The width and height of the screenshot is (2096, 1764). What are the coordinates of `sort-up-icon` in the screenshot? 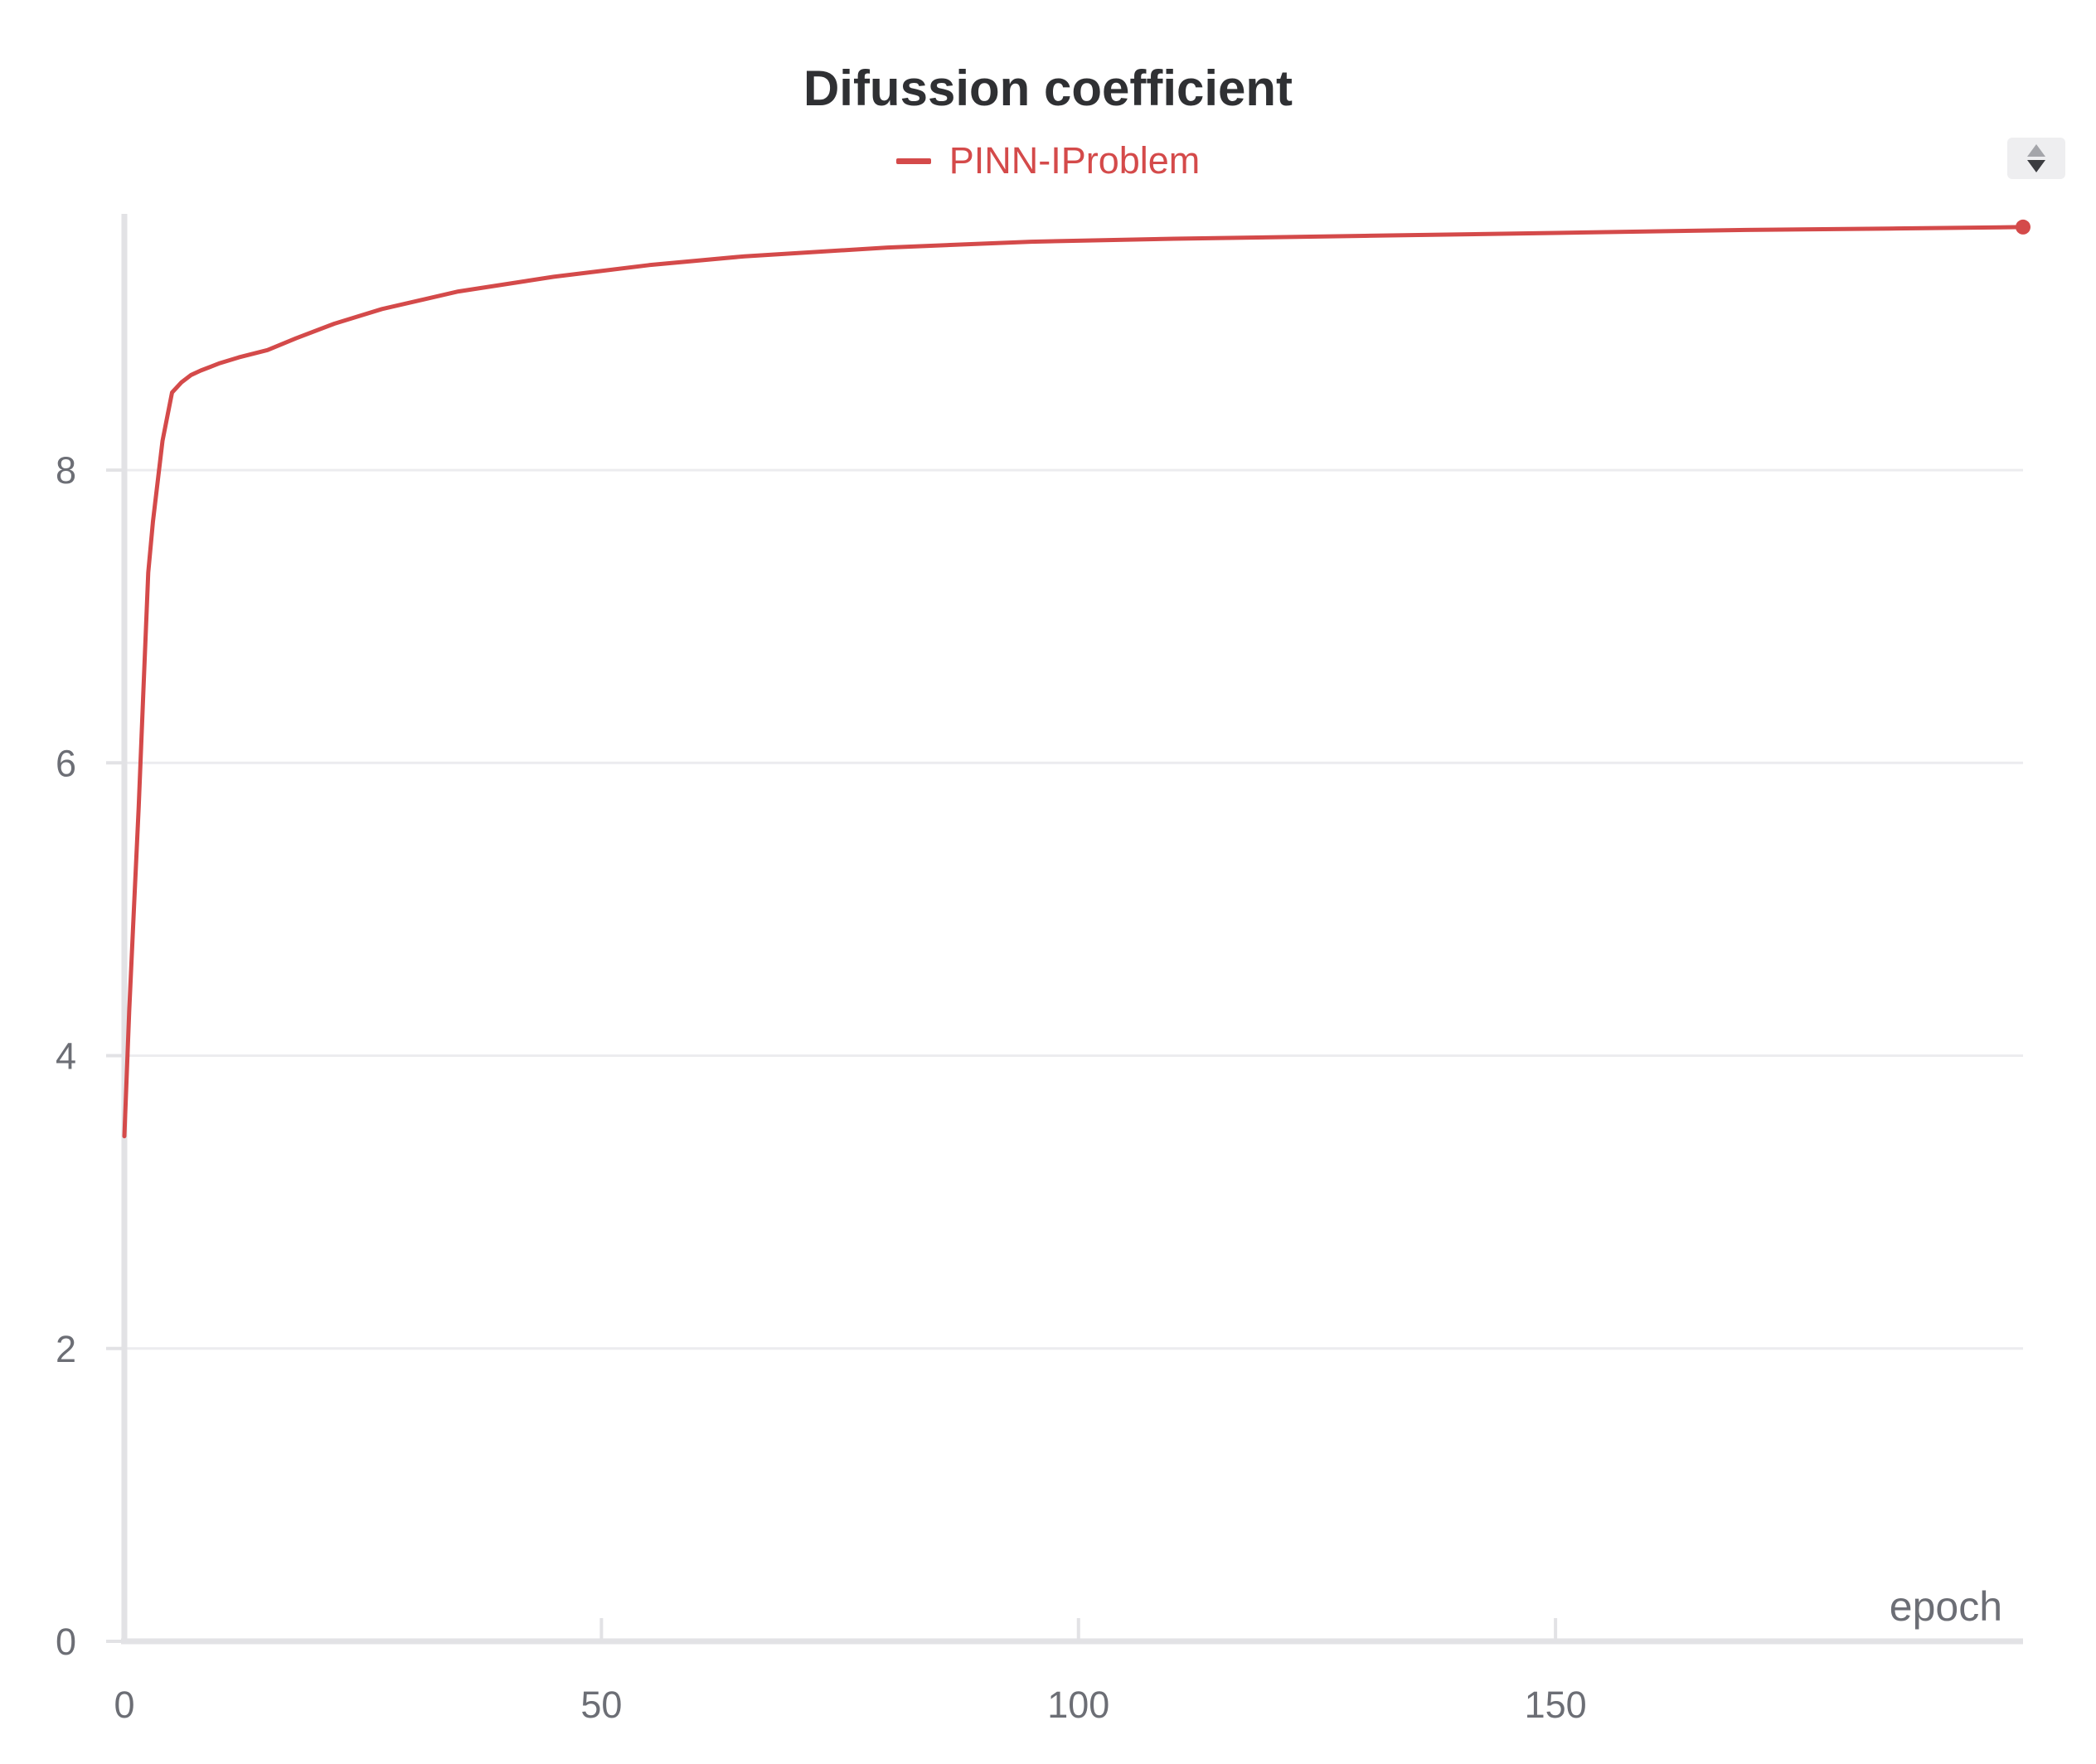 It's located at (2036, 150).